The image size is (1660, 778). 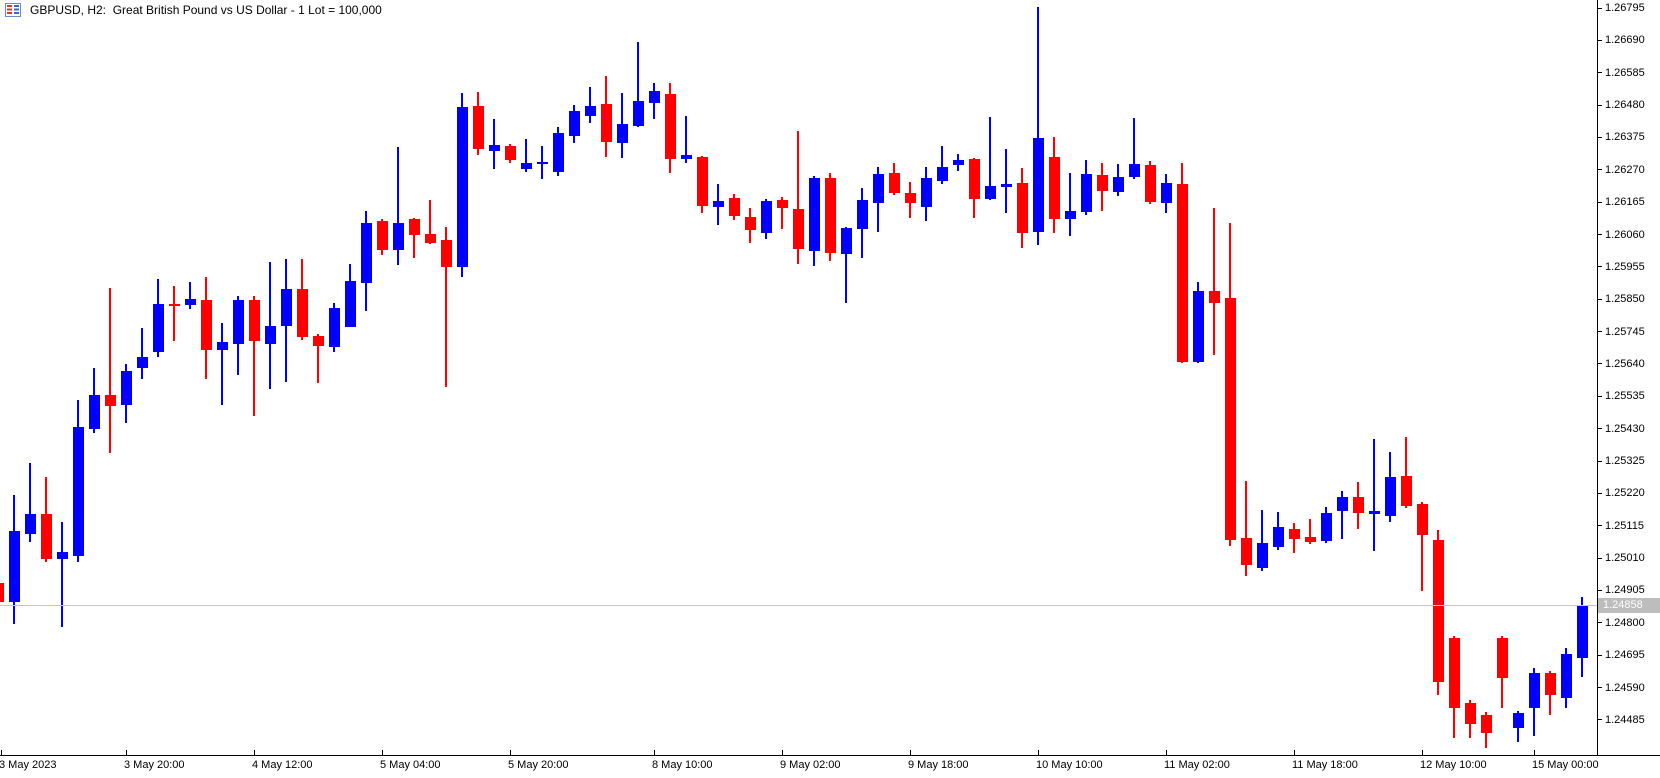 I want to click on price-tick-label: 1.26375, so click(x=1625, y=137).